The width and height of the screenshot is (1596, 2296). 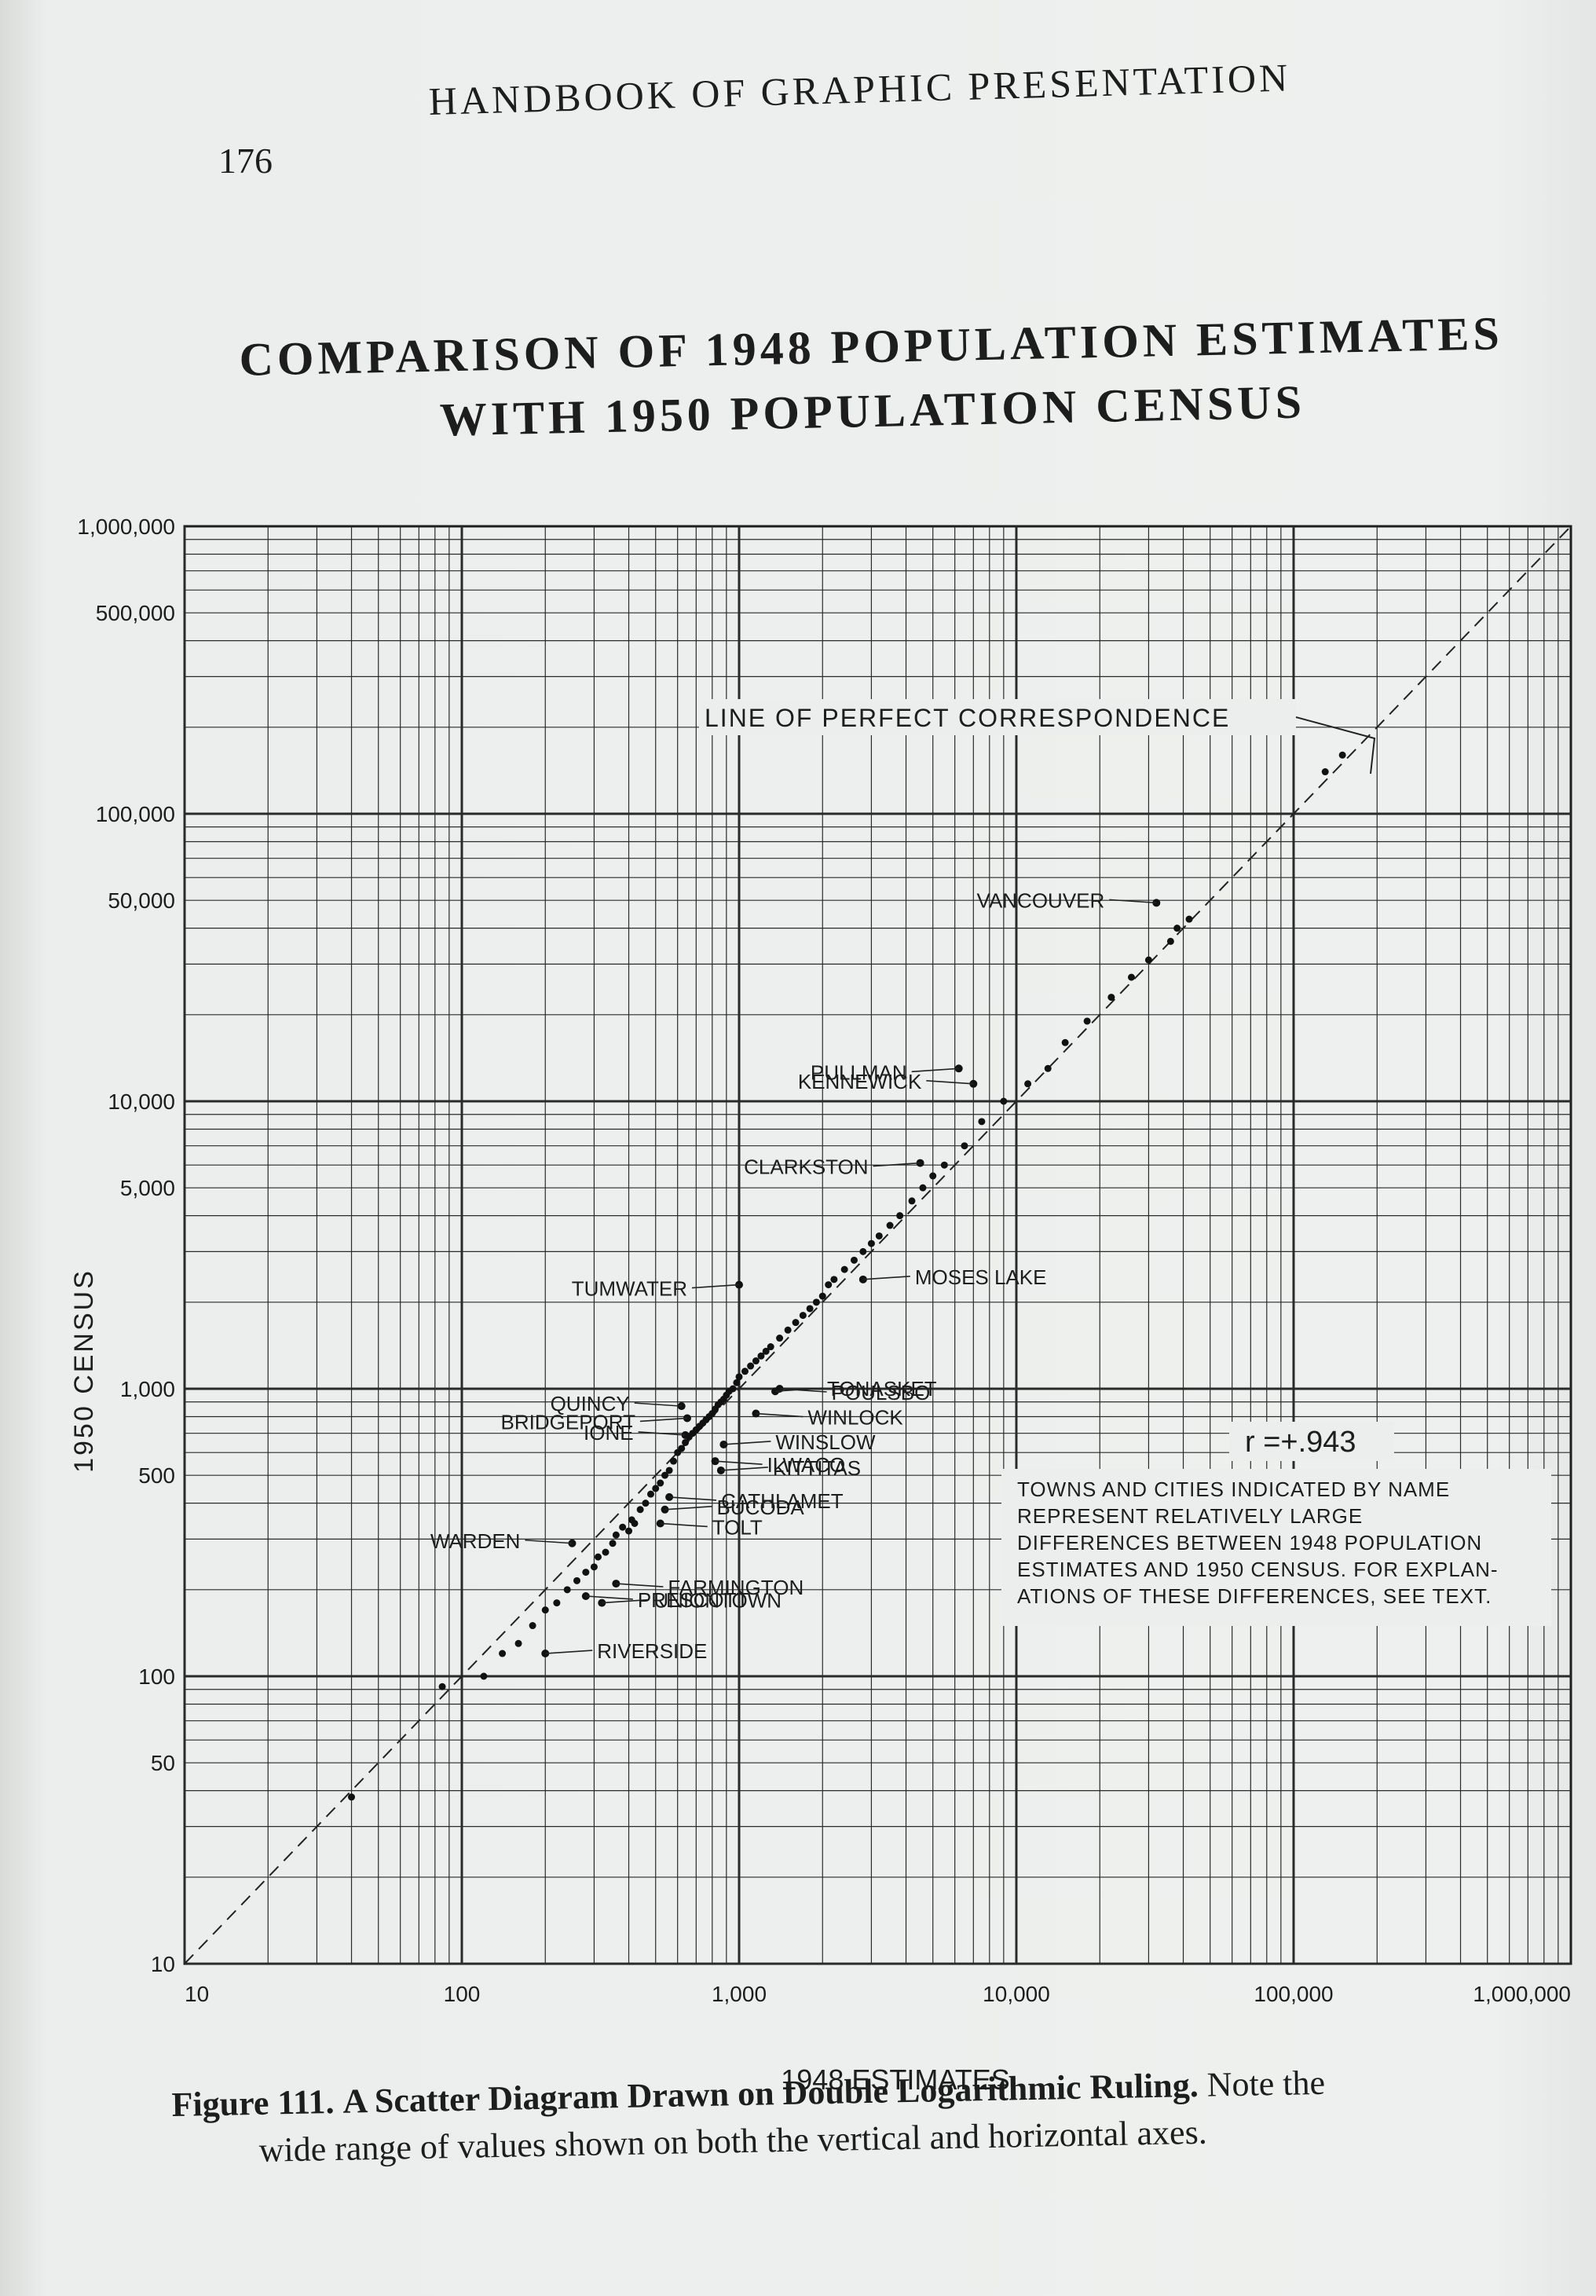 What do you see at coordinates (693, 1600) in the screenshot?
I see `named-point-label: PRESCOTT` at bounding box center [693, 1600].